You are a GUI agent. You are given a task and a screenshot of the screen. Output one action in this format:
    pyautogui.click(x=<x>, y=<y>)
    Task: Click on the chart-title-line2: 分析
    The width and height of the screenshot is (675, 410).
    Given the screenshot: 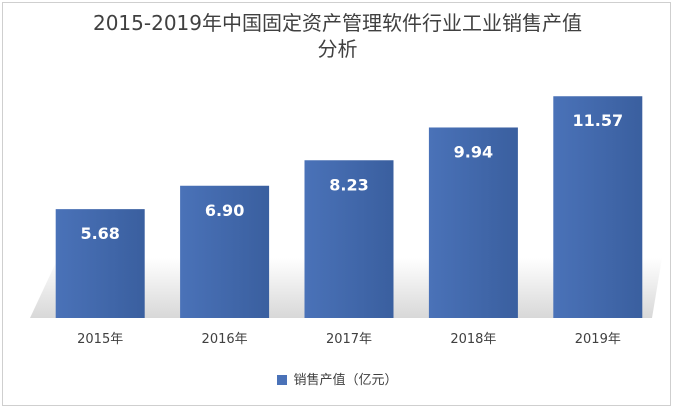 What is the action you would take?
    pyautogui.click(x=337, y=49)
    